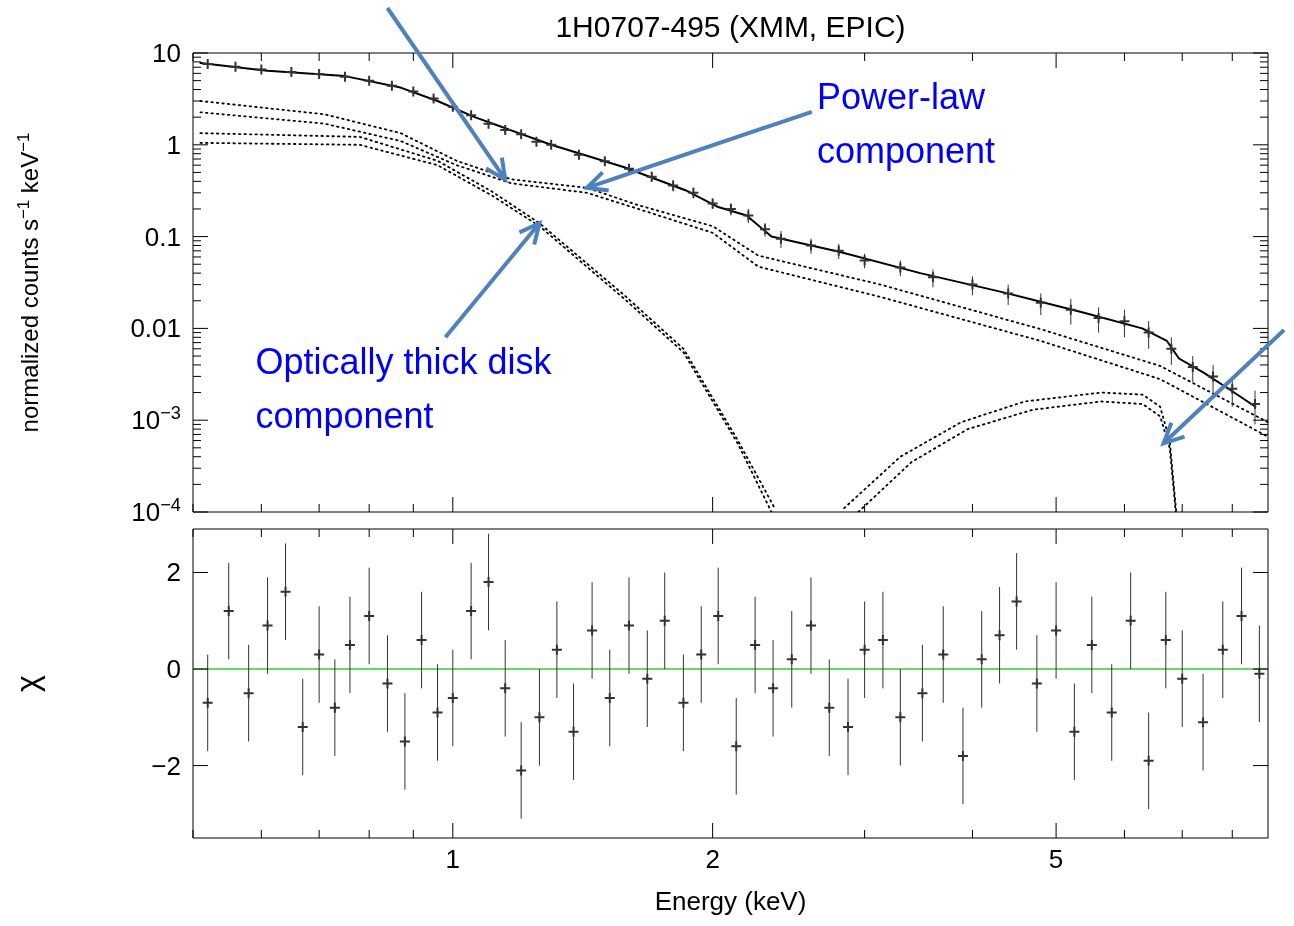 The height and width of the screenshot is (926, 1294). I want to click on y-tick-label: 0, so click(173, 669).